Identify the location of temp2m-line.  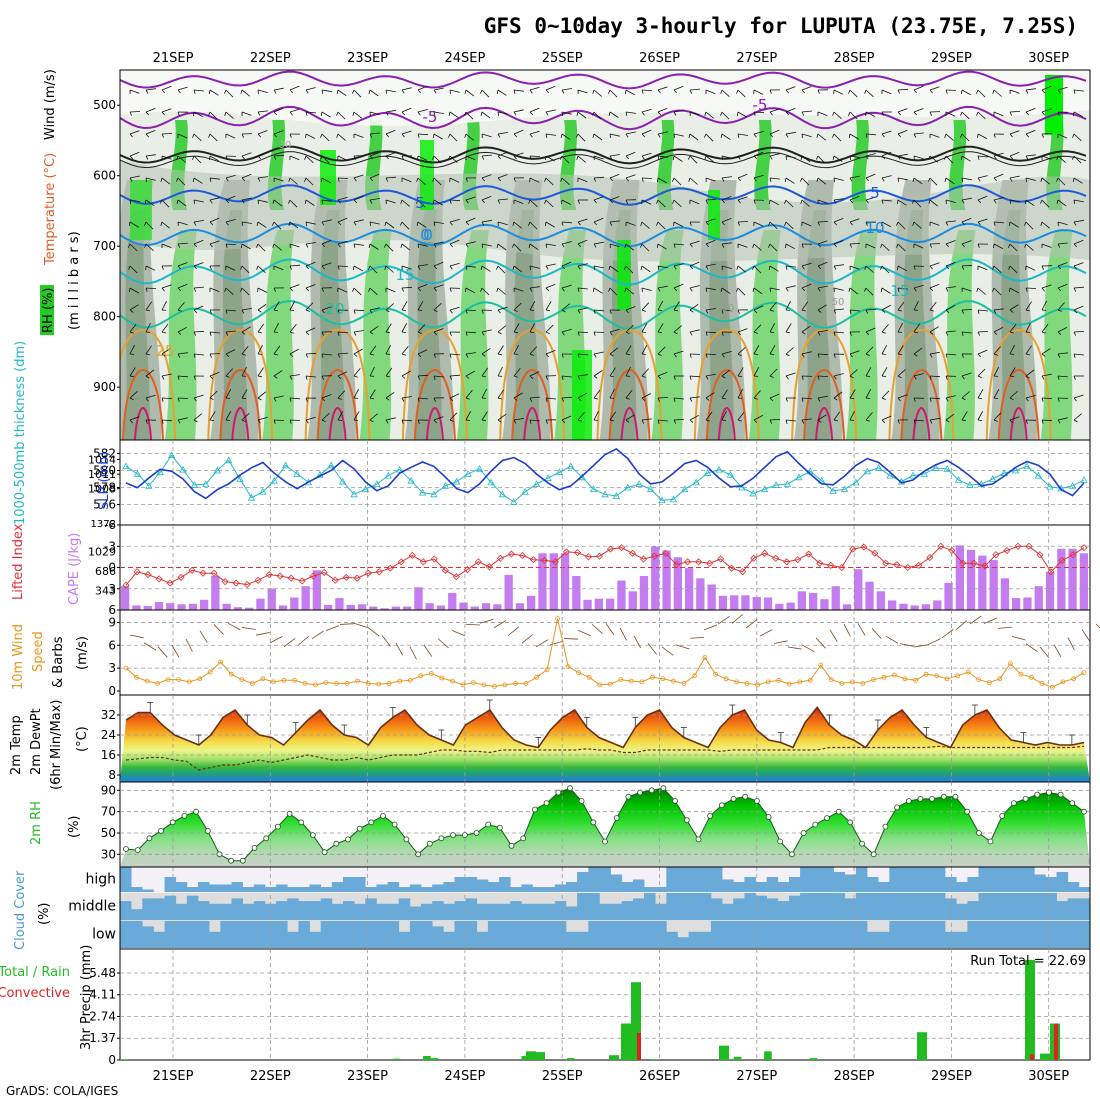
(605, 727).